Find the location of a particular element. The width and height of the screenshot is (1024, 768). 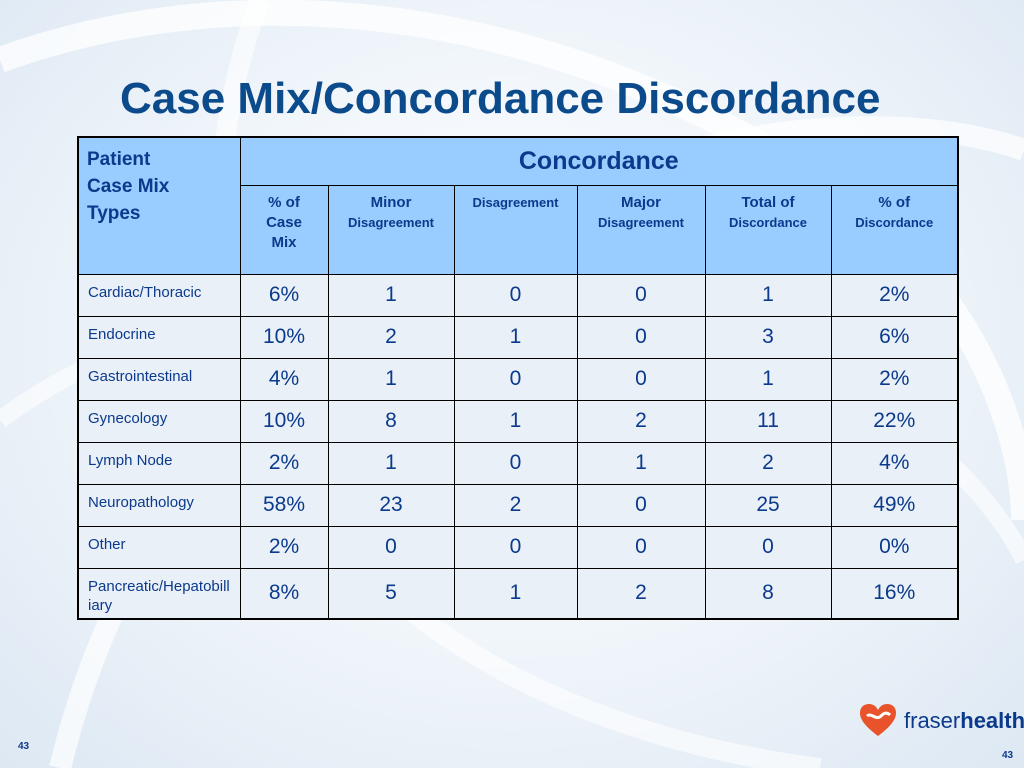

column-header-pct-case-mix: % of Case Mix is located at coordinates (284, 229).